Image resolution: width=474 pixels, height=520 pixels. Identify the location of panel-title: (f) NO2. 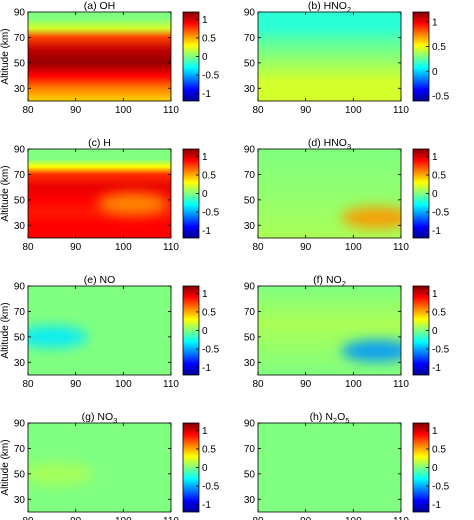
(329, 281).